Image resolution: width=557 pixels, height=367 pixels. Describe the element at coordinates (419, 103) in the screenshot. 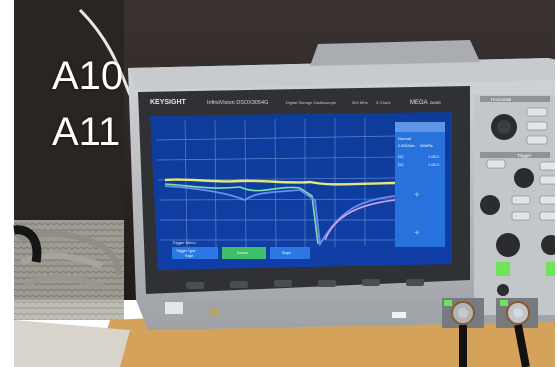

I see `megazoom-logo: MEGA` at that location.